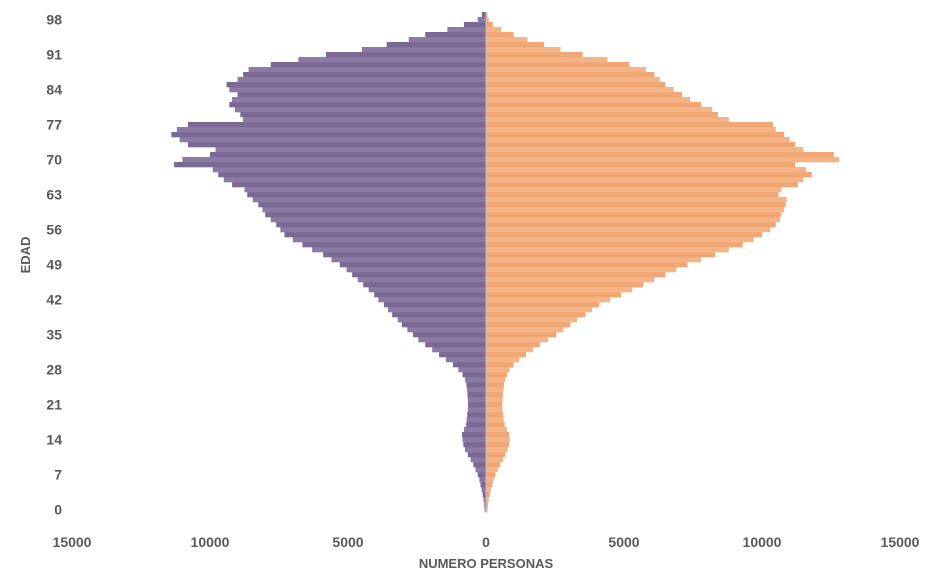 The image size is (927, 573). Describe the element at coordinates (54, 300) in the screenshot. I see `y-tick-label: 42` at that location.